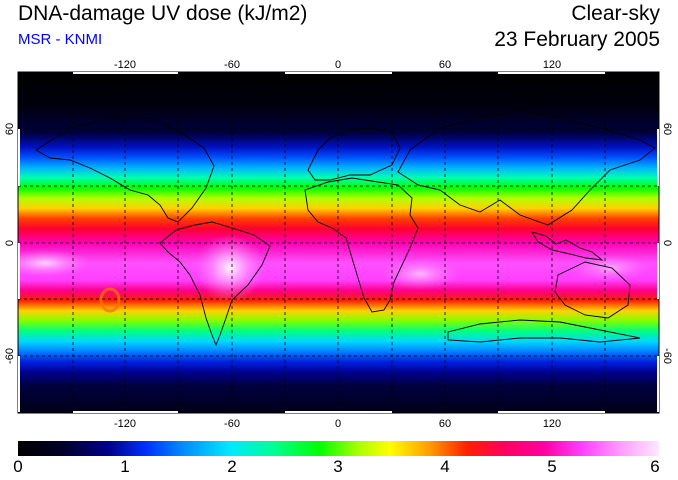  I want to click on map-title: DNA-damage UV dose (kJ/m2), so click(163, 13).